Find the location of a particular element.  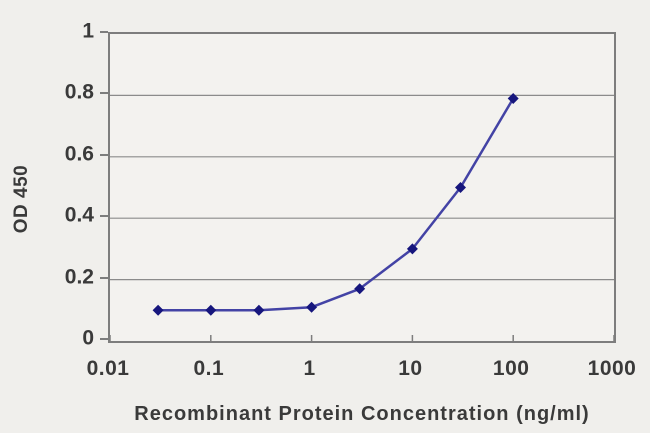

y-tick-label: 0.8 is located at coordinates (79, 92).